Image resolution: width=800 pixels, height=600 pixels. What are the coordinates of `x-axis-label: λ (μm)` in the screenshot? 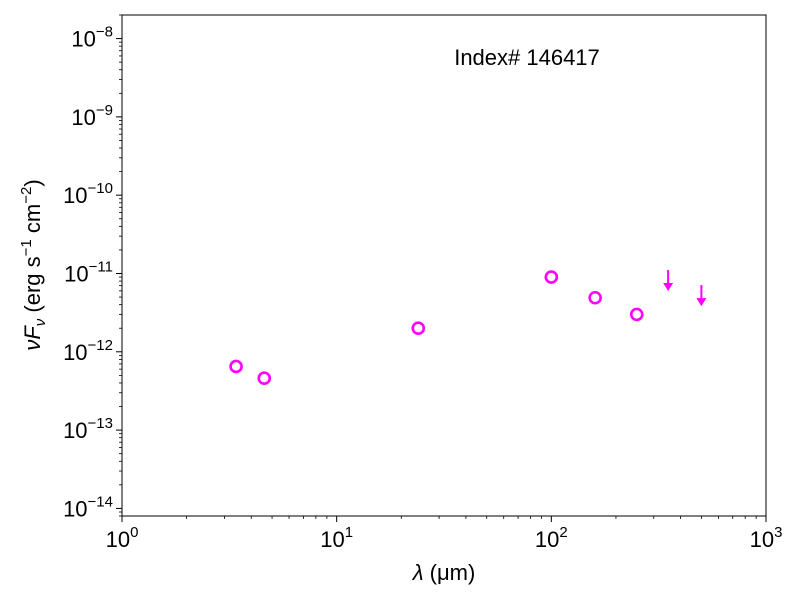 It's located at (444, 572).